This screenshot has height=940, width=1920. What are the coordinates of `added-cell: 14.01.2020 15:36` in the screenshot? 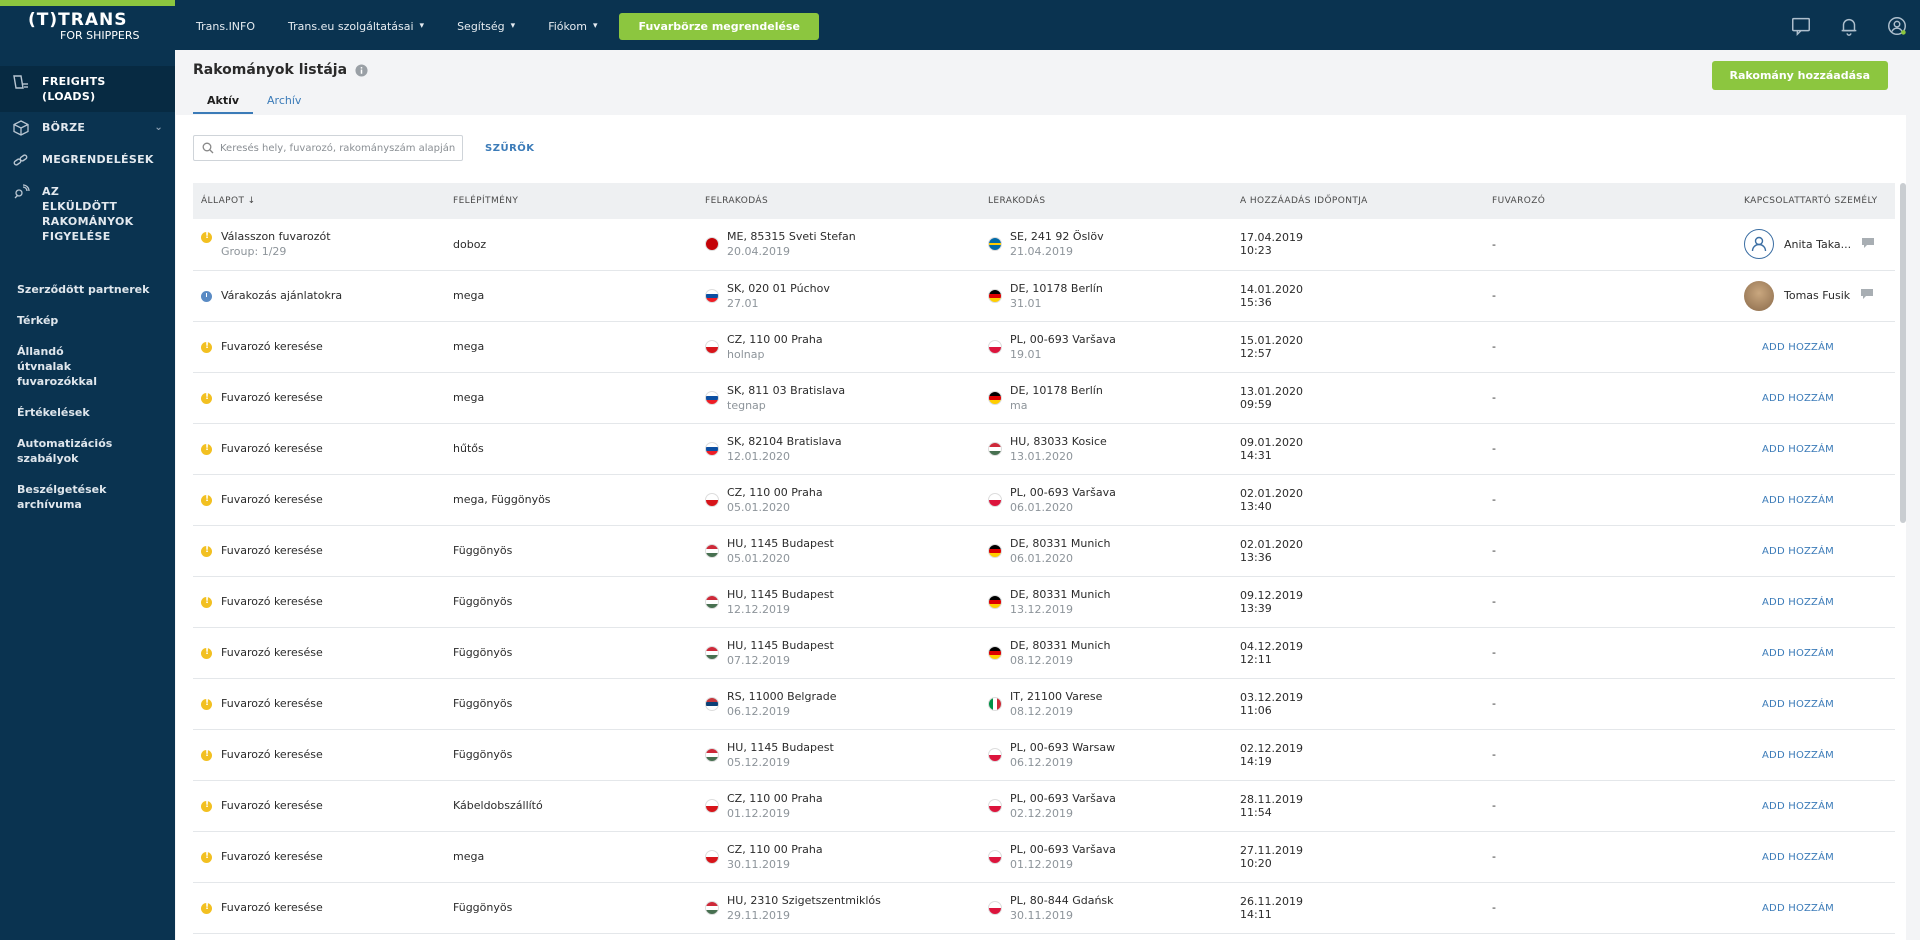 It's located at (1358, 295).